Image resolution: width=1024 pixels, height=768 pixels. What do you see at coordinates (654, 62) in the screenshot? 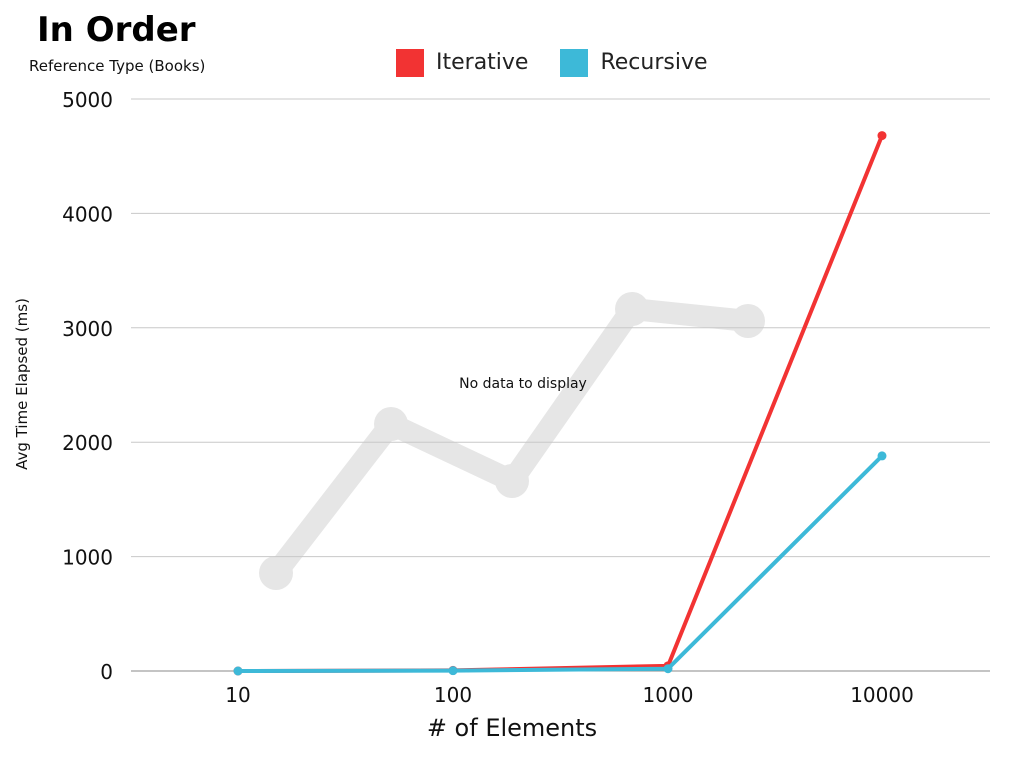
I see `legend-label-recursive: Recursive` at bounding box center [654, 62].